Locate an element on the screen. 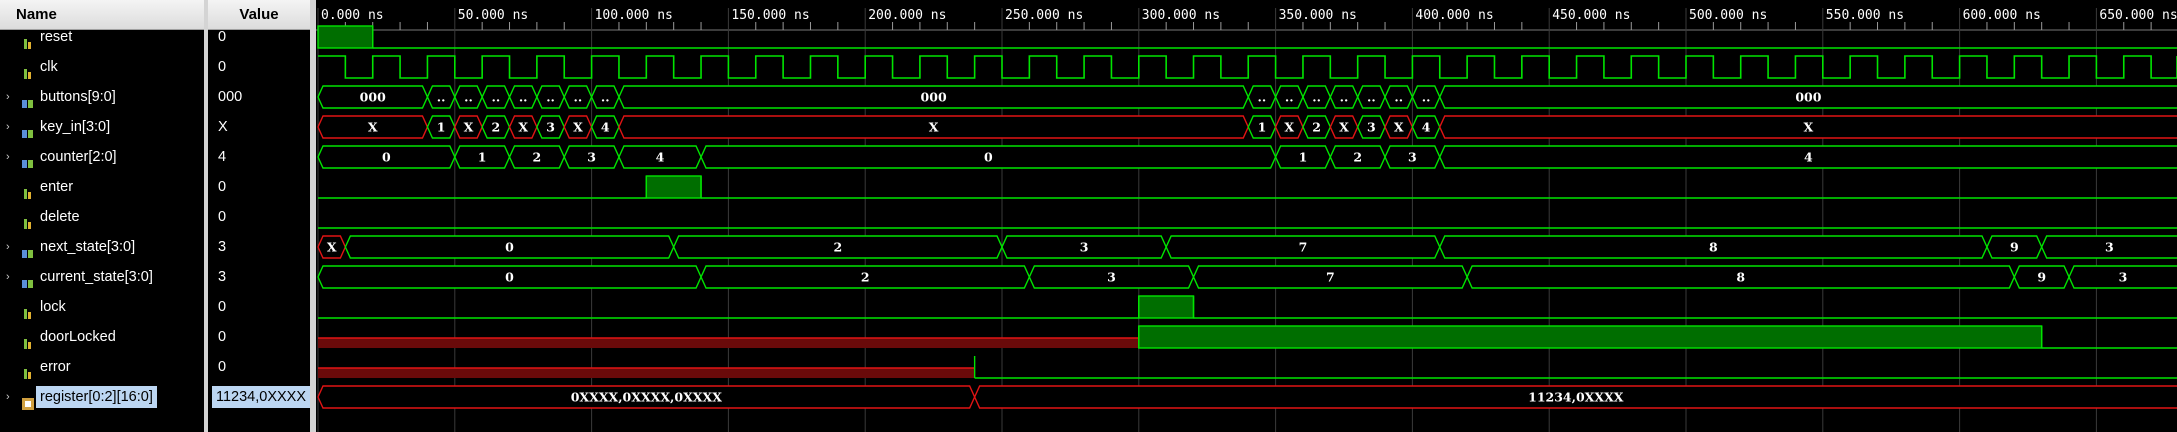 This screenshot has width=2177, height=432. signal-name: enter is located at coordinates (57, 187).